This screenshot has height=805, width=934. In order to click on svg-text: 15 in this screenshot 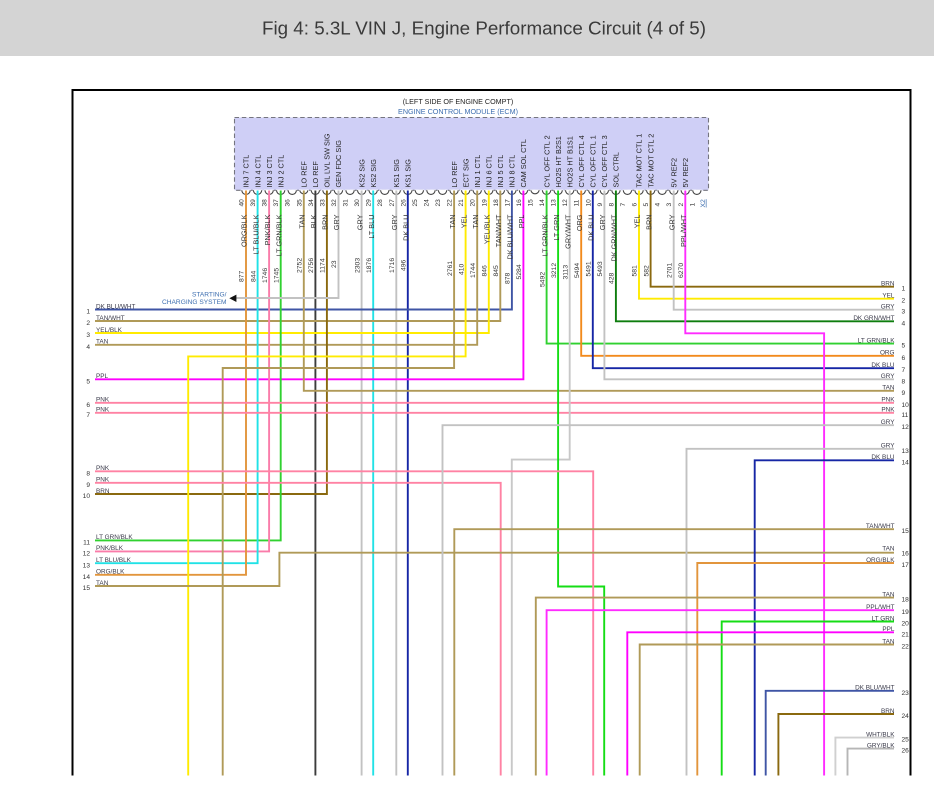, I will do `click(87, 588)`.